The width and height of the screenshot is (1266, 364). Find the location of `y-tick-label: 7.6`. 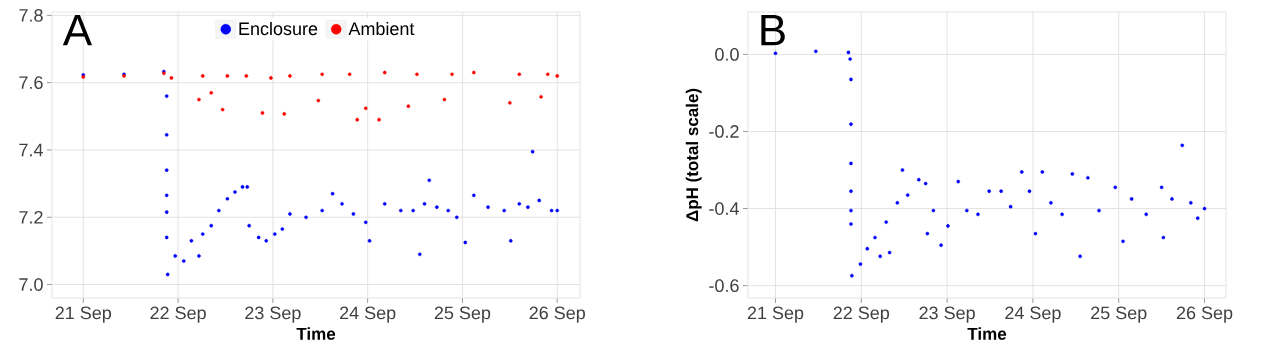

y-tick-label: 7.6 is located at coordinates (31, 83).